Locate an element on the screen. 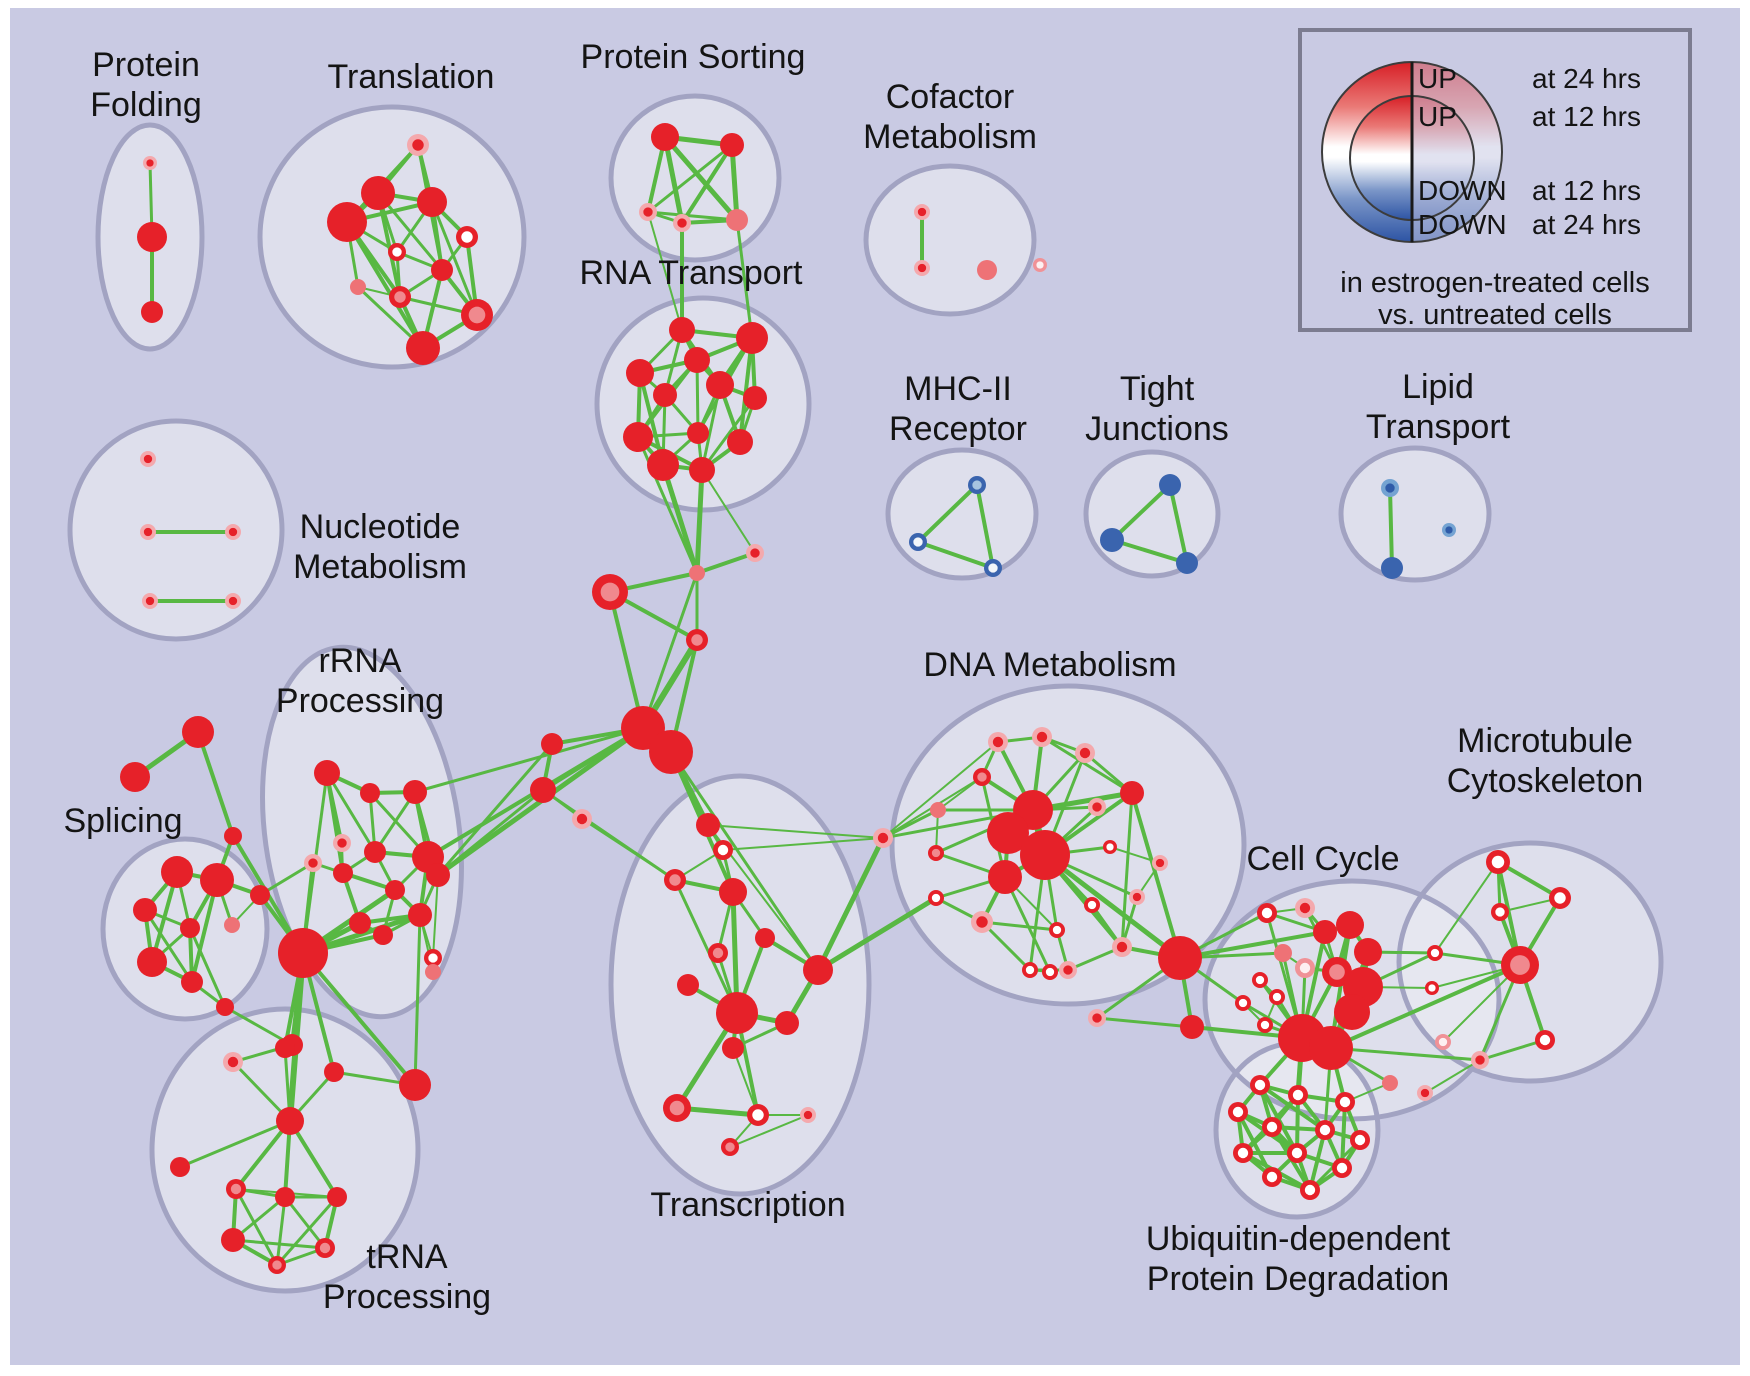 The image size is (1750, 1376). legend-footer-line: in estrogen-treated cells is located at coordinates (1495, 283).